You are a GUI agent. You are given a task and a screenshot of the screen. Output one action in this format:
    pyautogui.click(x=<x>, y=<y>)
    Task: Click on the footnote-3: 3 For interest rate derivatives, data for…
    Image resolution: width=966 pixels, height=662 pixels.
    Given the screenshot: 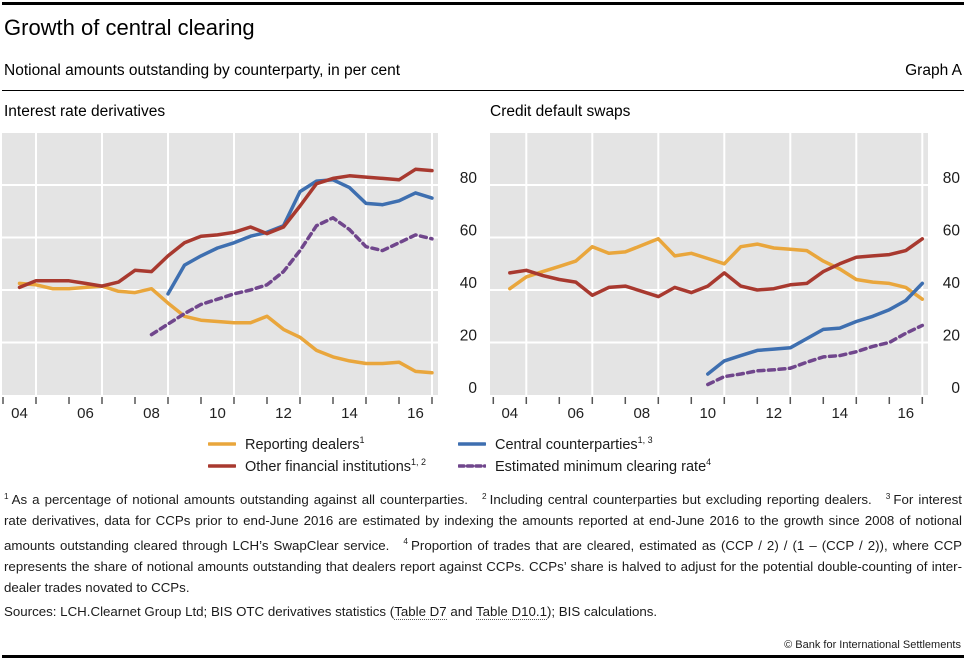 What is the action you would take?
    pyautogui.click(x=483, y=522)
    